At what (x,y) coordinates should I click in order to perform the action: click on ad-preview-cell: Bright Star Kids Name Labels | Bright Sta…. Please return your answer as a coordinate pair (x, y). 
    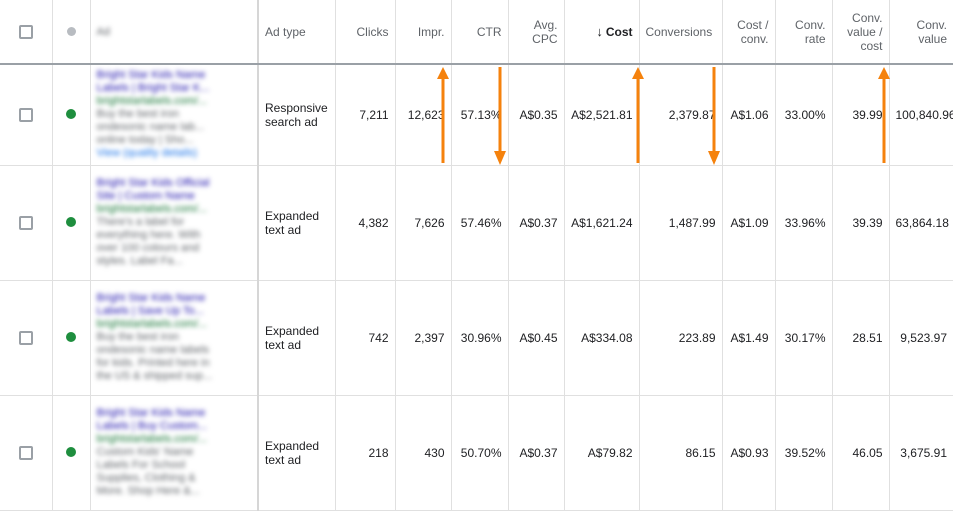
    Looking at the image, I should click on (174, 114).